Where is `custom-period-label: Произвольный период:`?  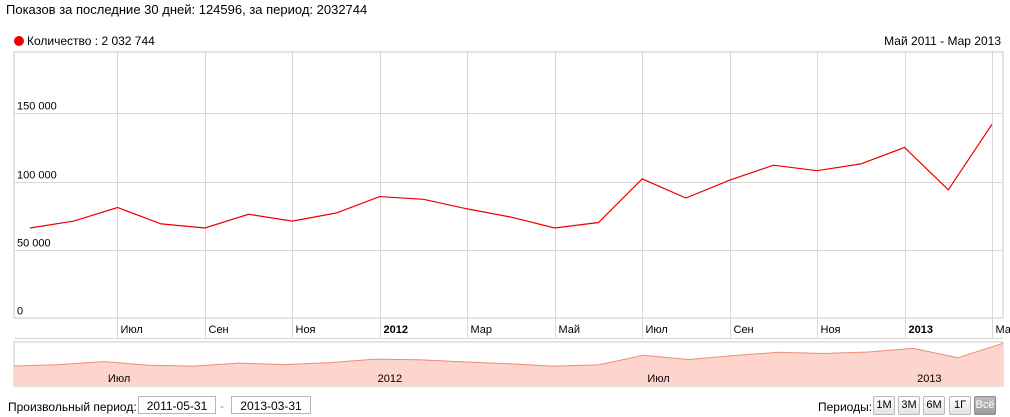 custom-period-label: Произвольный период: is located at coordinates (72, 407).